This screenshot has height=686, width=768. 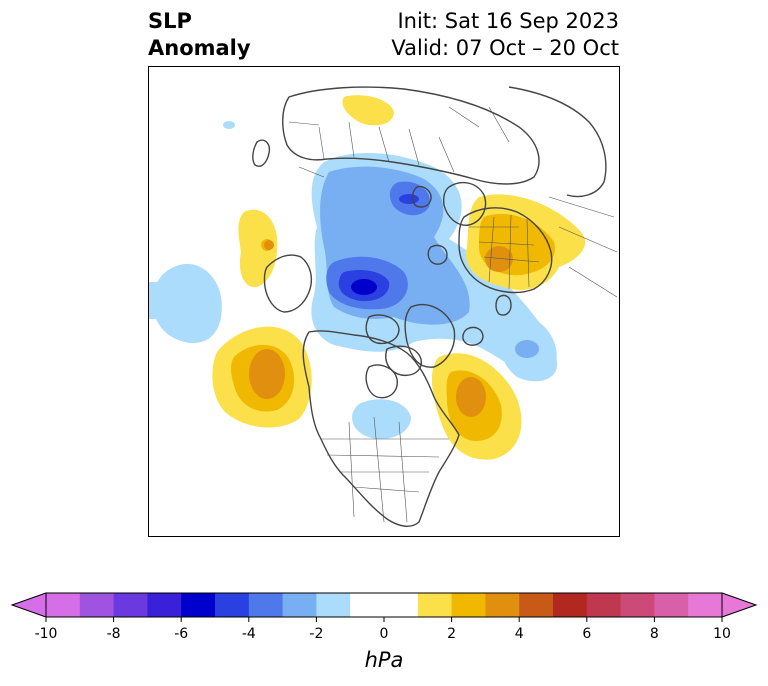 I want to click on colorbar-swatches, so click(x=384, y=605).